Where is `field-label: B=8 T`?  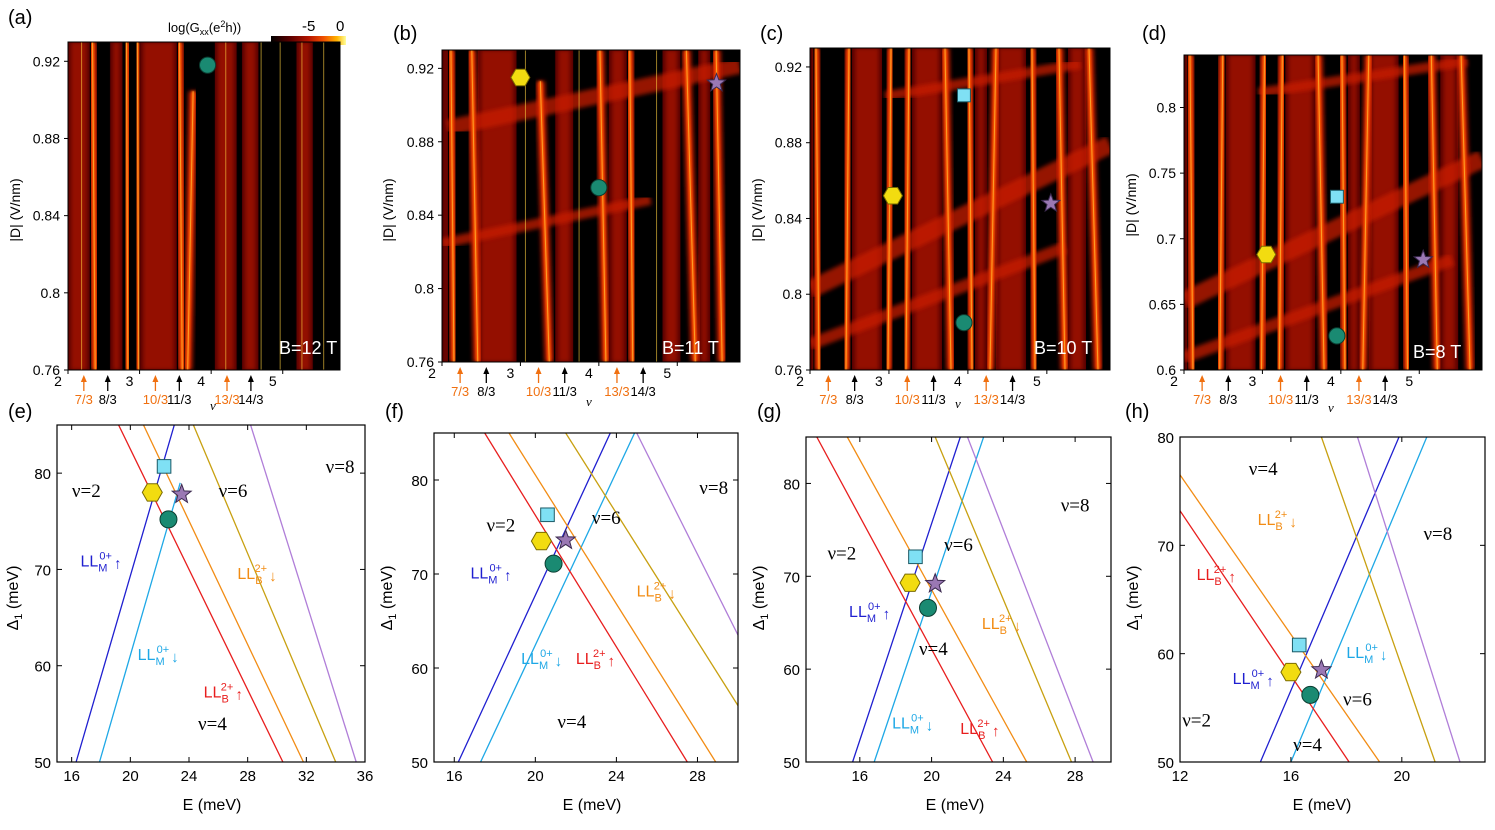
field-label: B=8 T is located at coordinates (1437, 352).